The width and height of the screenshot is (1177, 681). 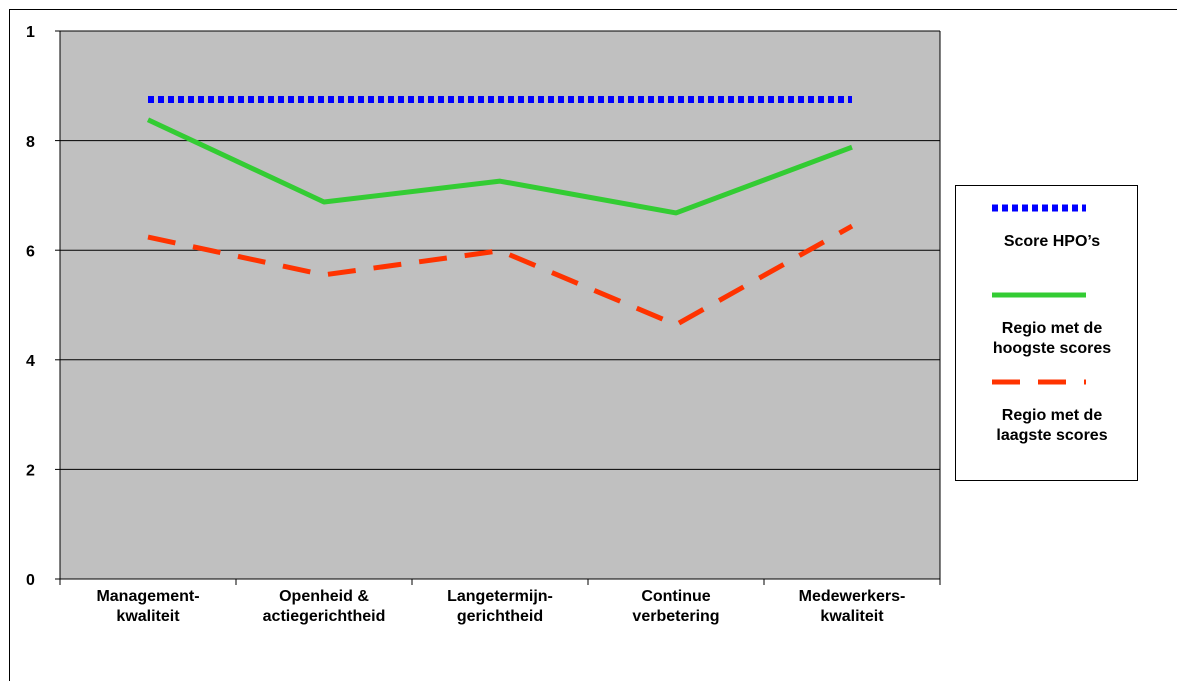 I want to click on legend-label: Regio met de hoogste scores, so click(x=1052, y=338).